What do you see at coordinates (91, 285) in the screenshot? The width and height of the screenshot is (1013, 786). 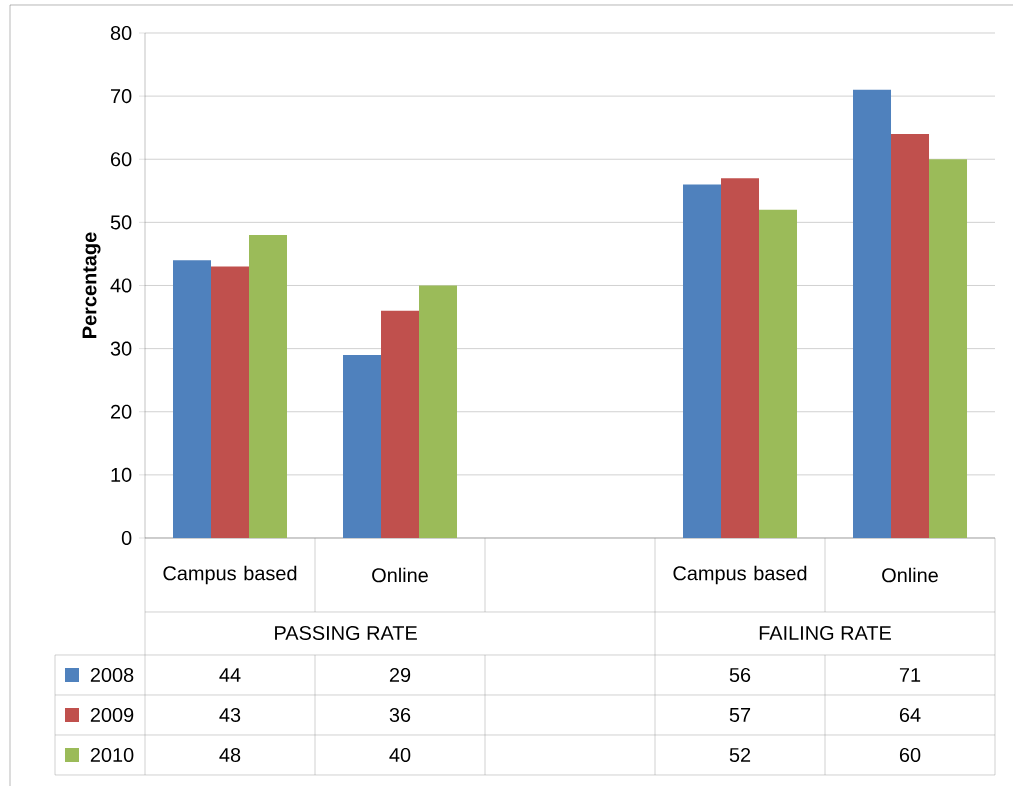 I see `y-axis-title: Percentage` at bounding box center [91, 285].